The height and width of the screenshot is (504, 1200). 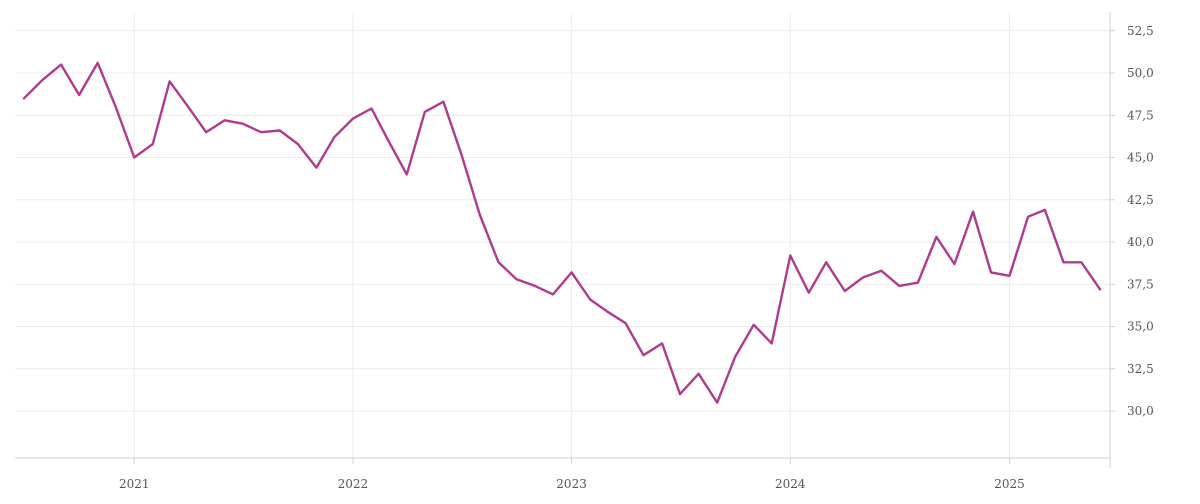 I want to click on y-tick-label: 32,5, so click(x=1140, y=369).